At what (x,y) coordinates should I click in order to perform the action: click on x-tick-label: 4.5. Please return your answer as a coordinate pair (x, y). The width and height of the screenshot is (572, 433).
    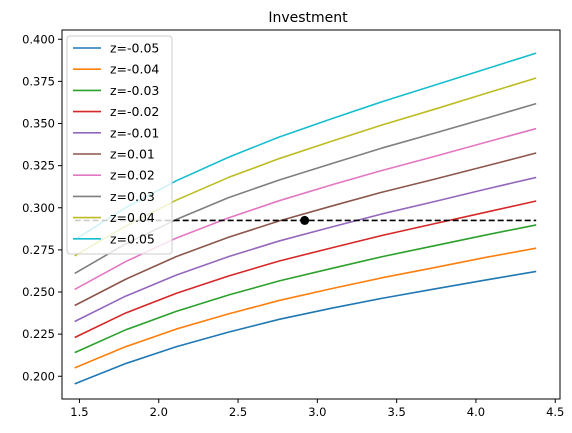
    Looking at the image, I should click on (555, 412).